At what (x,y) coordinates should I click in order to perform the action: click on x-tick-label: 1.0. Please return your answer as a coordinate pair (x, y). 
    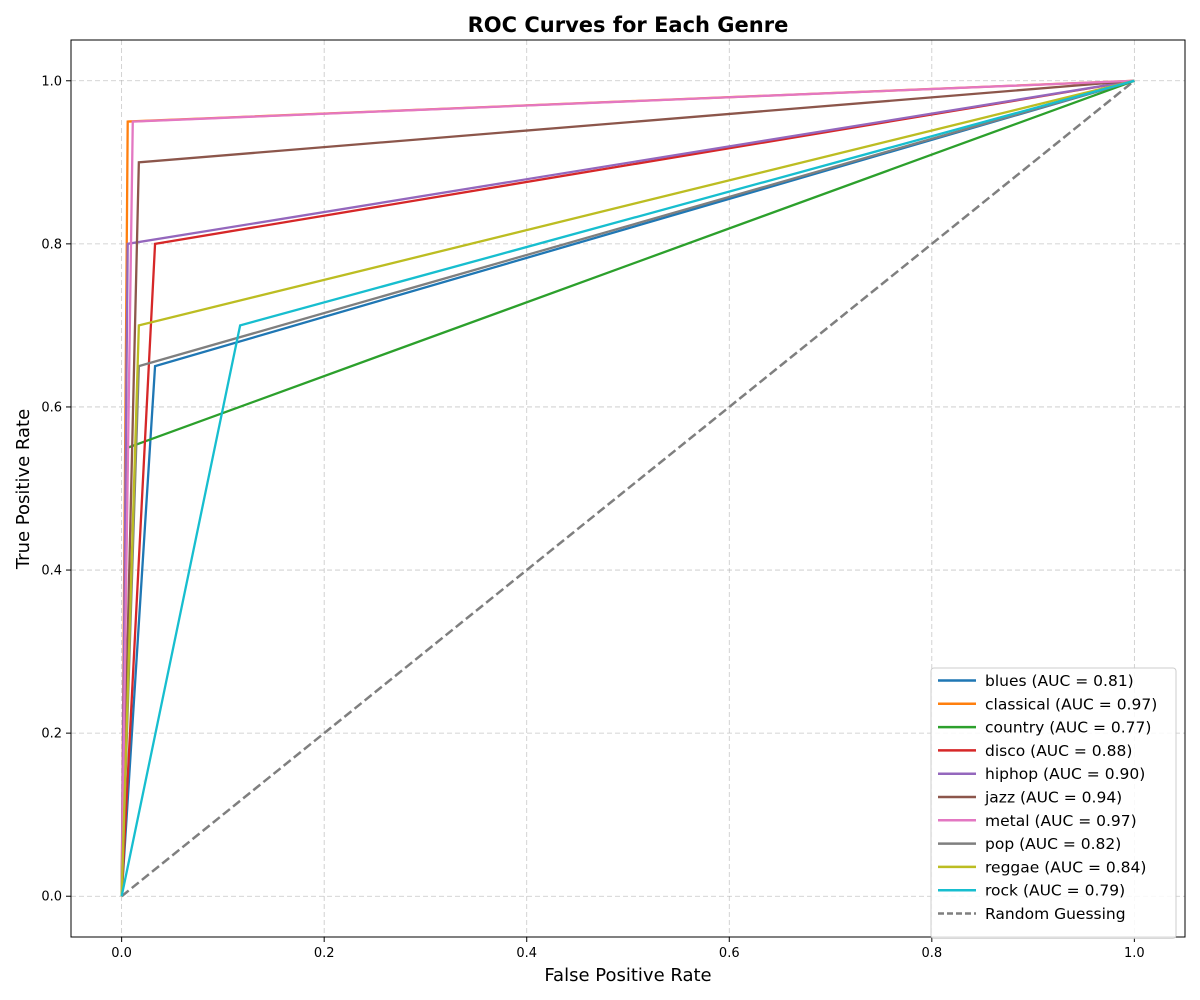
    Looking at the image, I should click on (1134, 953).